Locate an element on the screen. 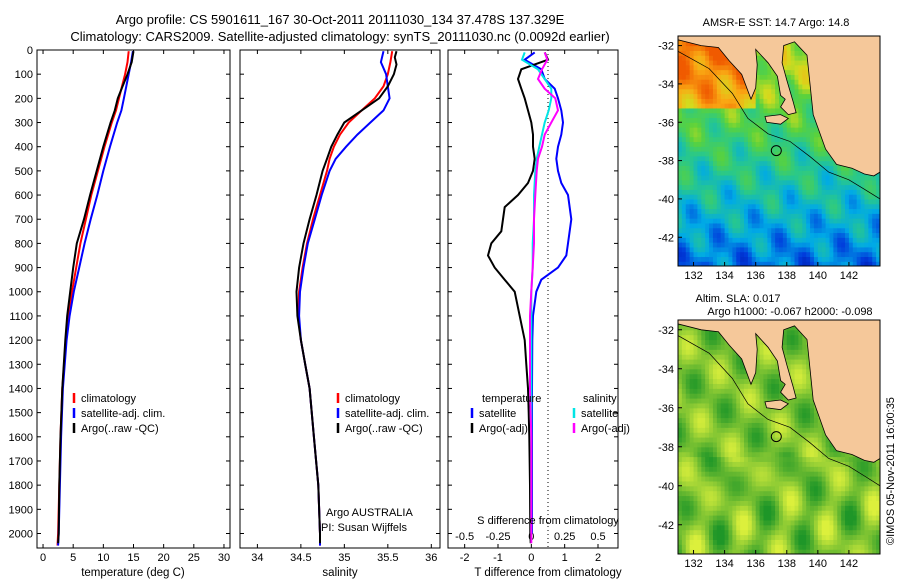 The width and height of the screenshot is (900, 580). legend-label: climatology is located at coordinates (109, 399).